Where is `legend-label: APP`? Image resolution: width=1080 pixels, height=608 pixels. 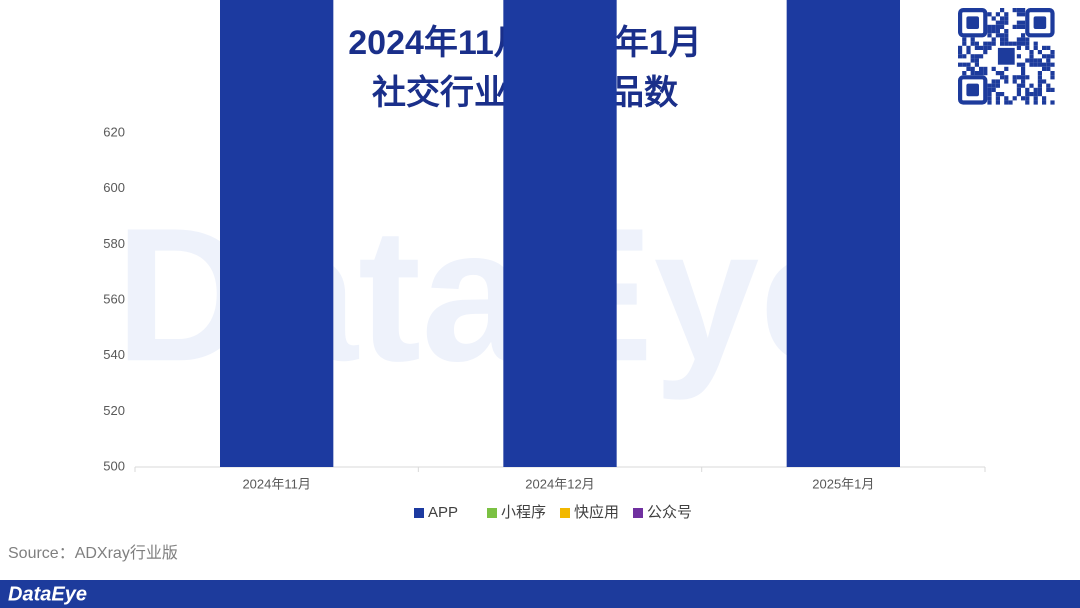
legend-label: APP is located at coordinates (443, 512).